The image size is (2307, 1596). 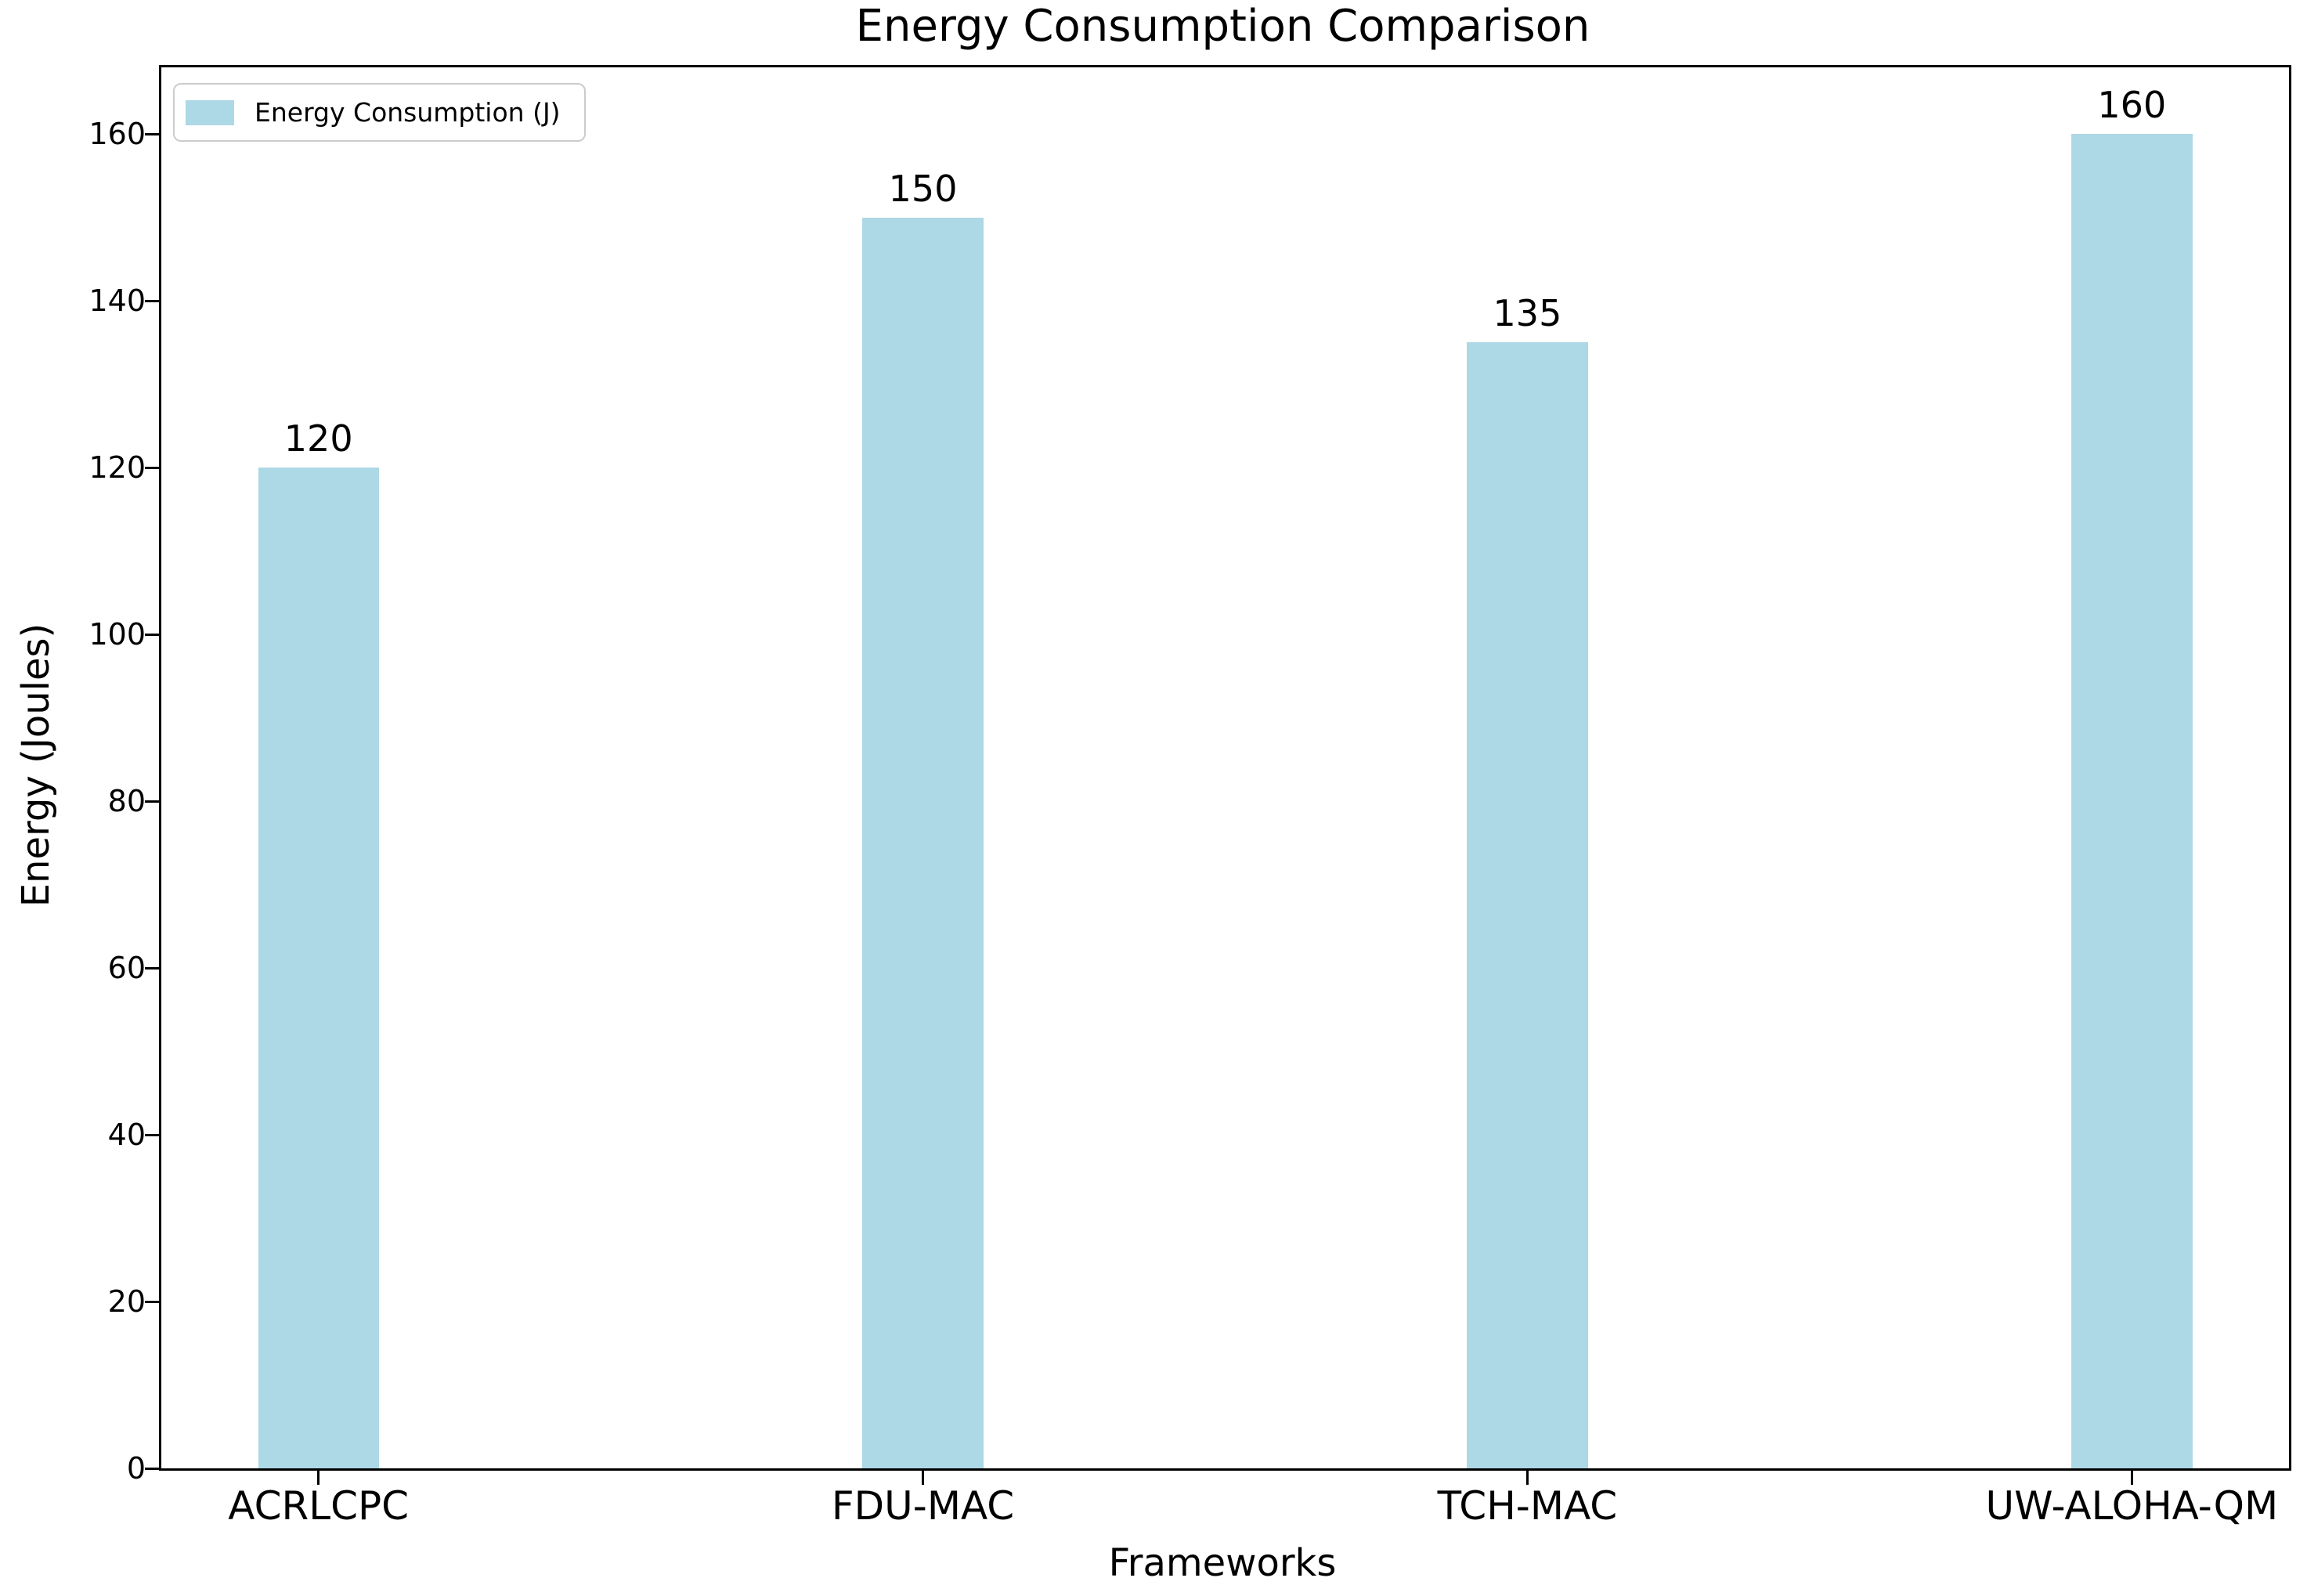 I want to click on y-tick-label: 0, so click(x=136, y=1469).